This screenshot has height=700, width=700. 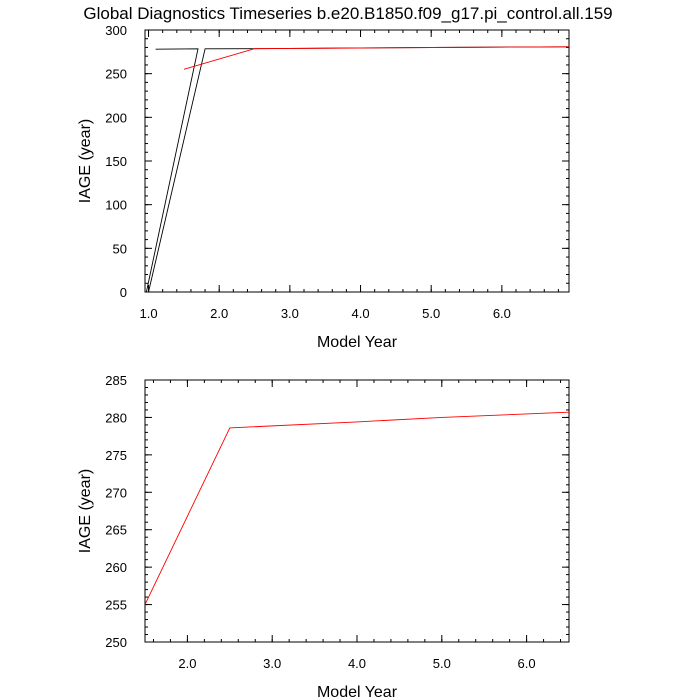 I want to click on y-tick-label: 50, so click(x=120, y=248).